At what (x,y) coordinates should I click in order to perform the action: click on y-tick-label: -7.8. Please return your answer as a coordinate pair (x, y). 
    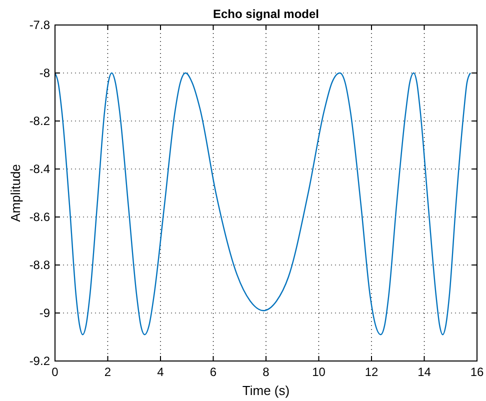
    Looking at the image, I should click on (39, 25).